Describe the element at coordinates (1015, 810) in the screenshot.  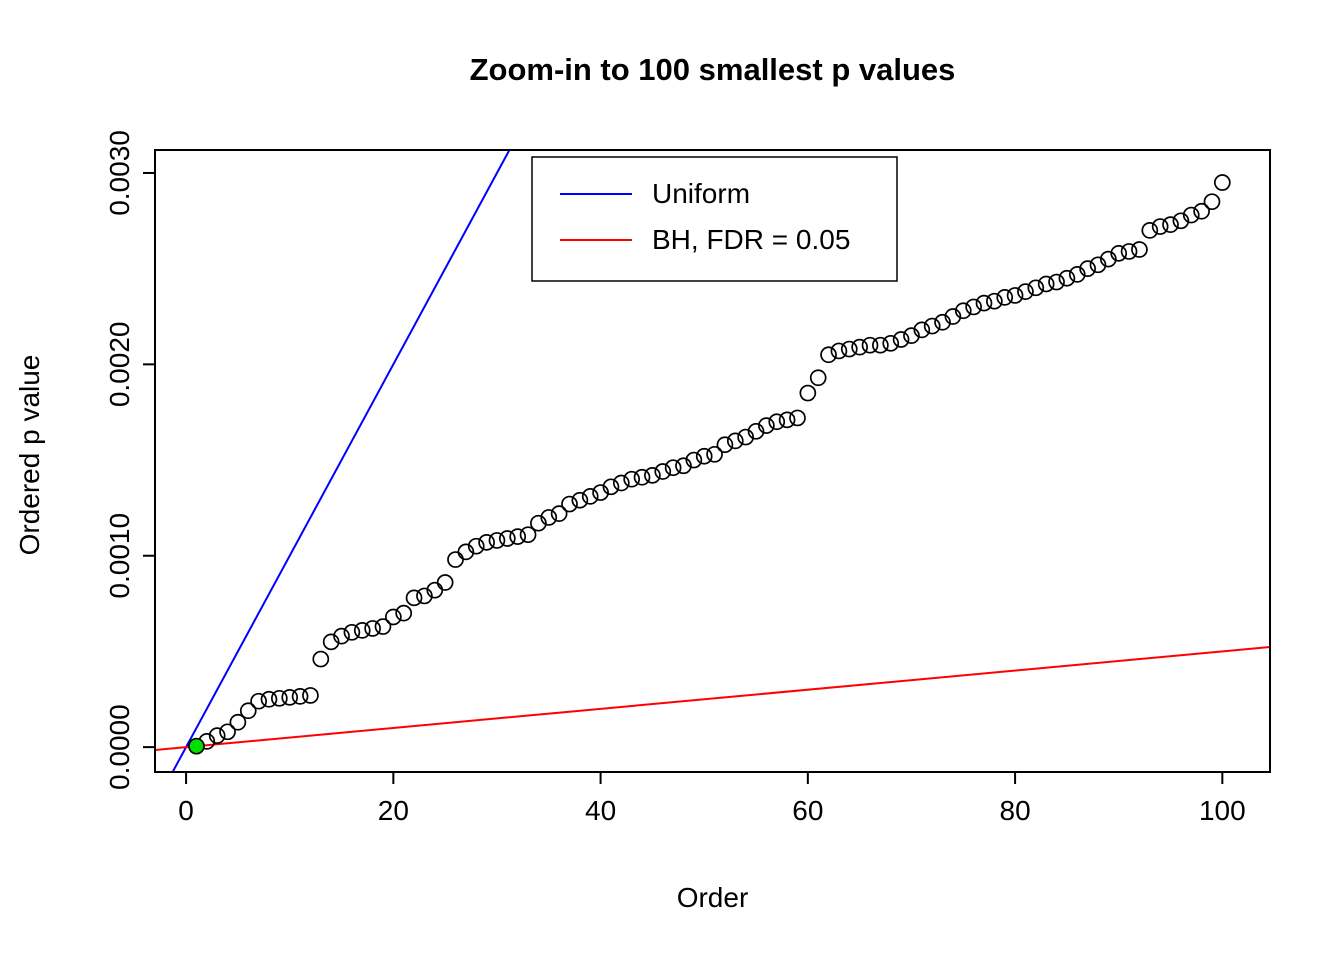
I see `x-tick-label: 80` at that location.